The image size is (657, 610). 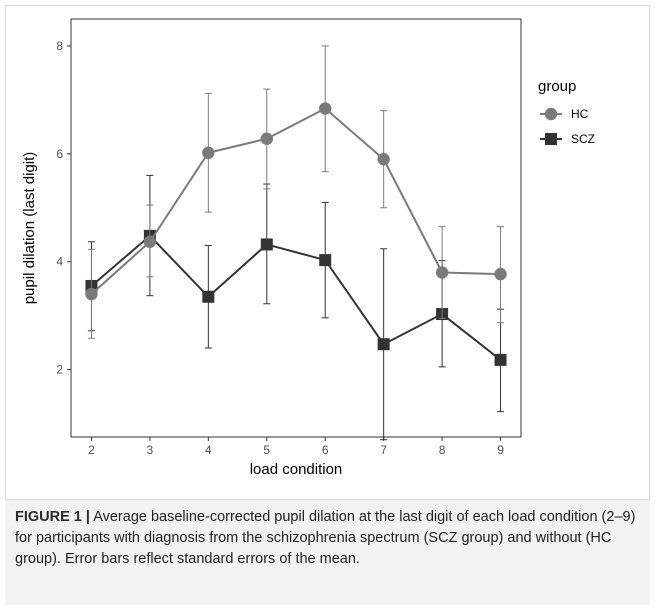 What do you see at coordinates (325, 450) in the screenshot?
I see `x-tick-label-6: 6` at bounding box center [325, 450].